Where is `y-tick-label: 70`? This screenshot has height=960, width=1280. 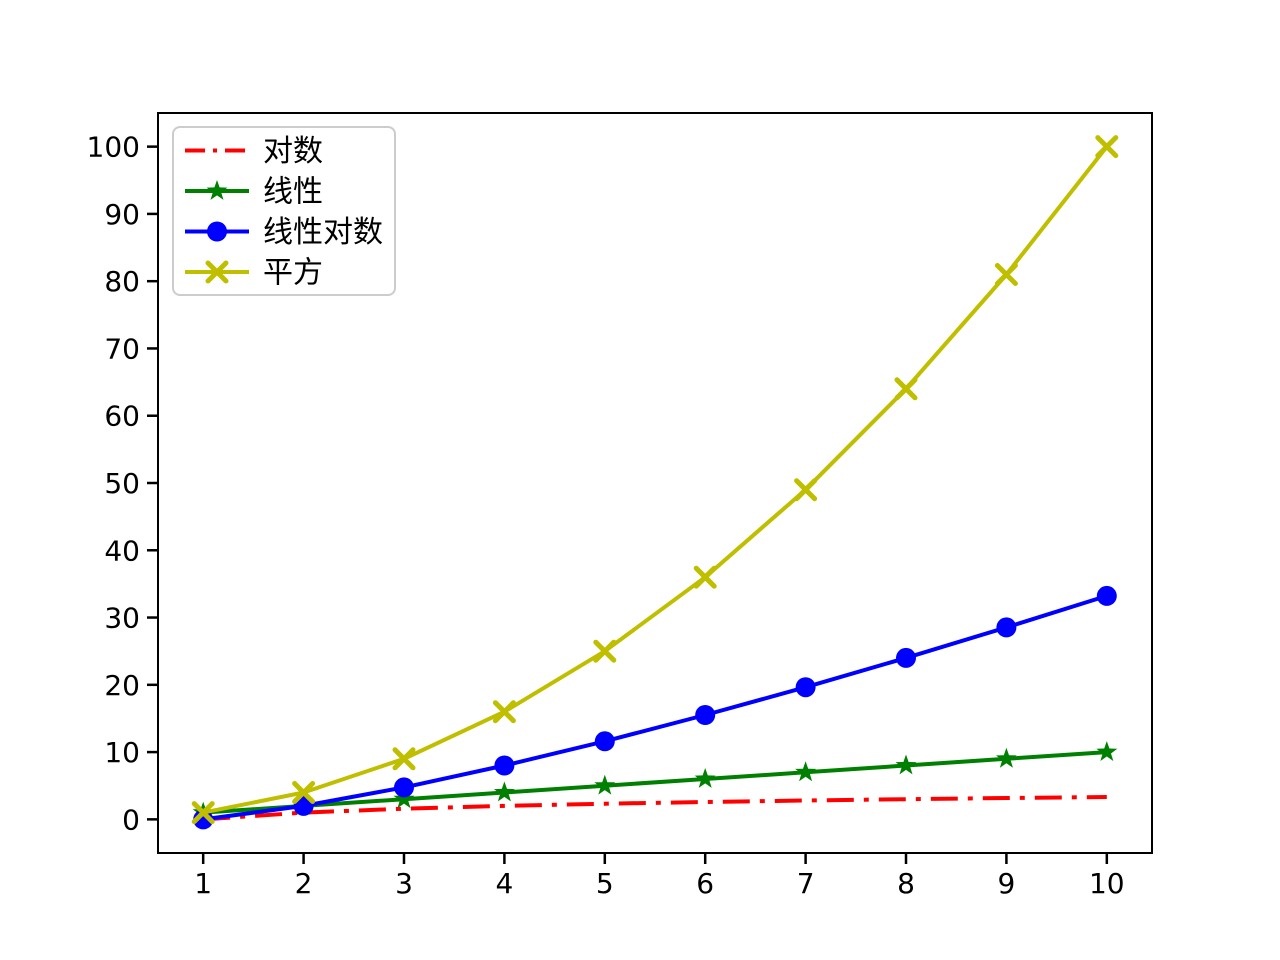
y-tick-label: 70 is located at coordinates (122, 348).